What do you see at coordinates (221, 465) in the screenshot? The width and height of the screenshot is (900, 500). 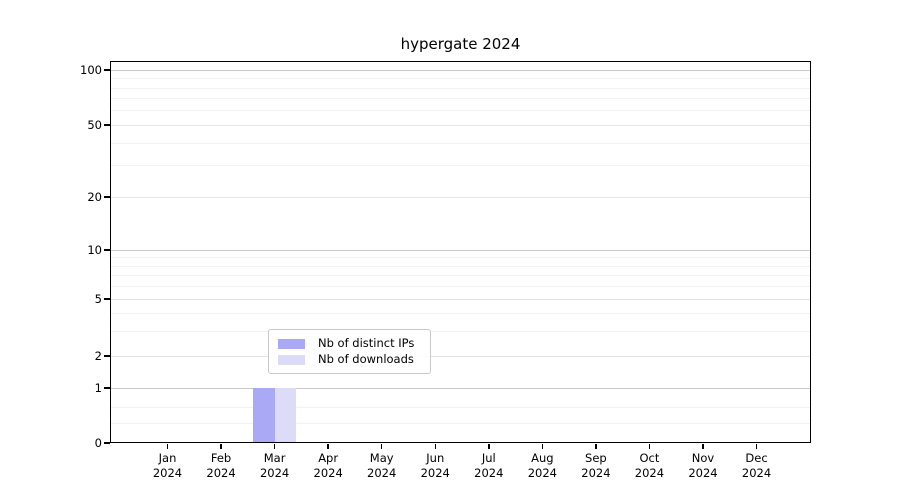 I see `x-axis-tick-label: Feb 2024` at bounding box center [221, 465].